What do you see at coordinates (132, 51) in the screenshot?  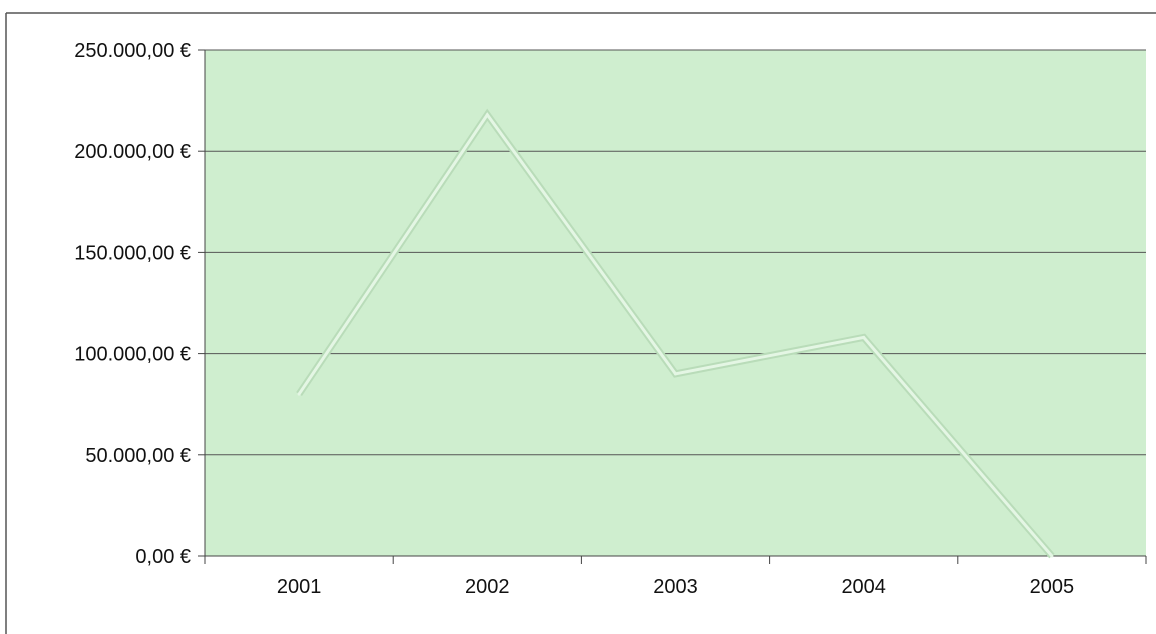 I see `y-tick-label: 250.000,00 €` at bounding box center [132, 51].